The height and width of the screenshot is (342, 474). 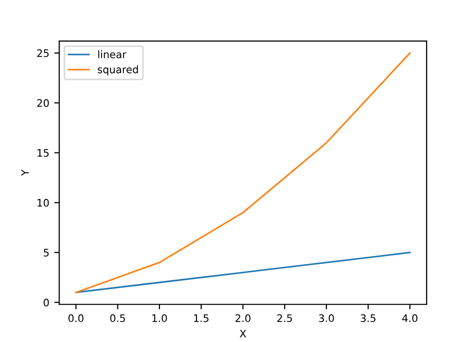 I want to click on x-axis-title: X, so click(x=243, y=334).